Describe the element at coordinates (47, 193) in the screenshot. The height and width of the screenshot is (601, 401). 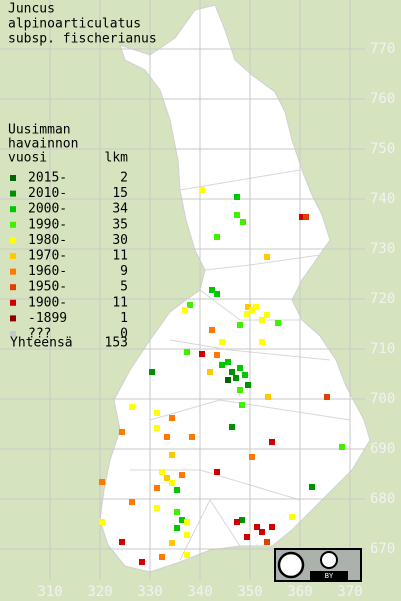
I see `legend-label: 2010-` at that location.